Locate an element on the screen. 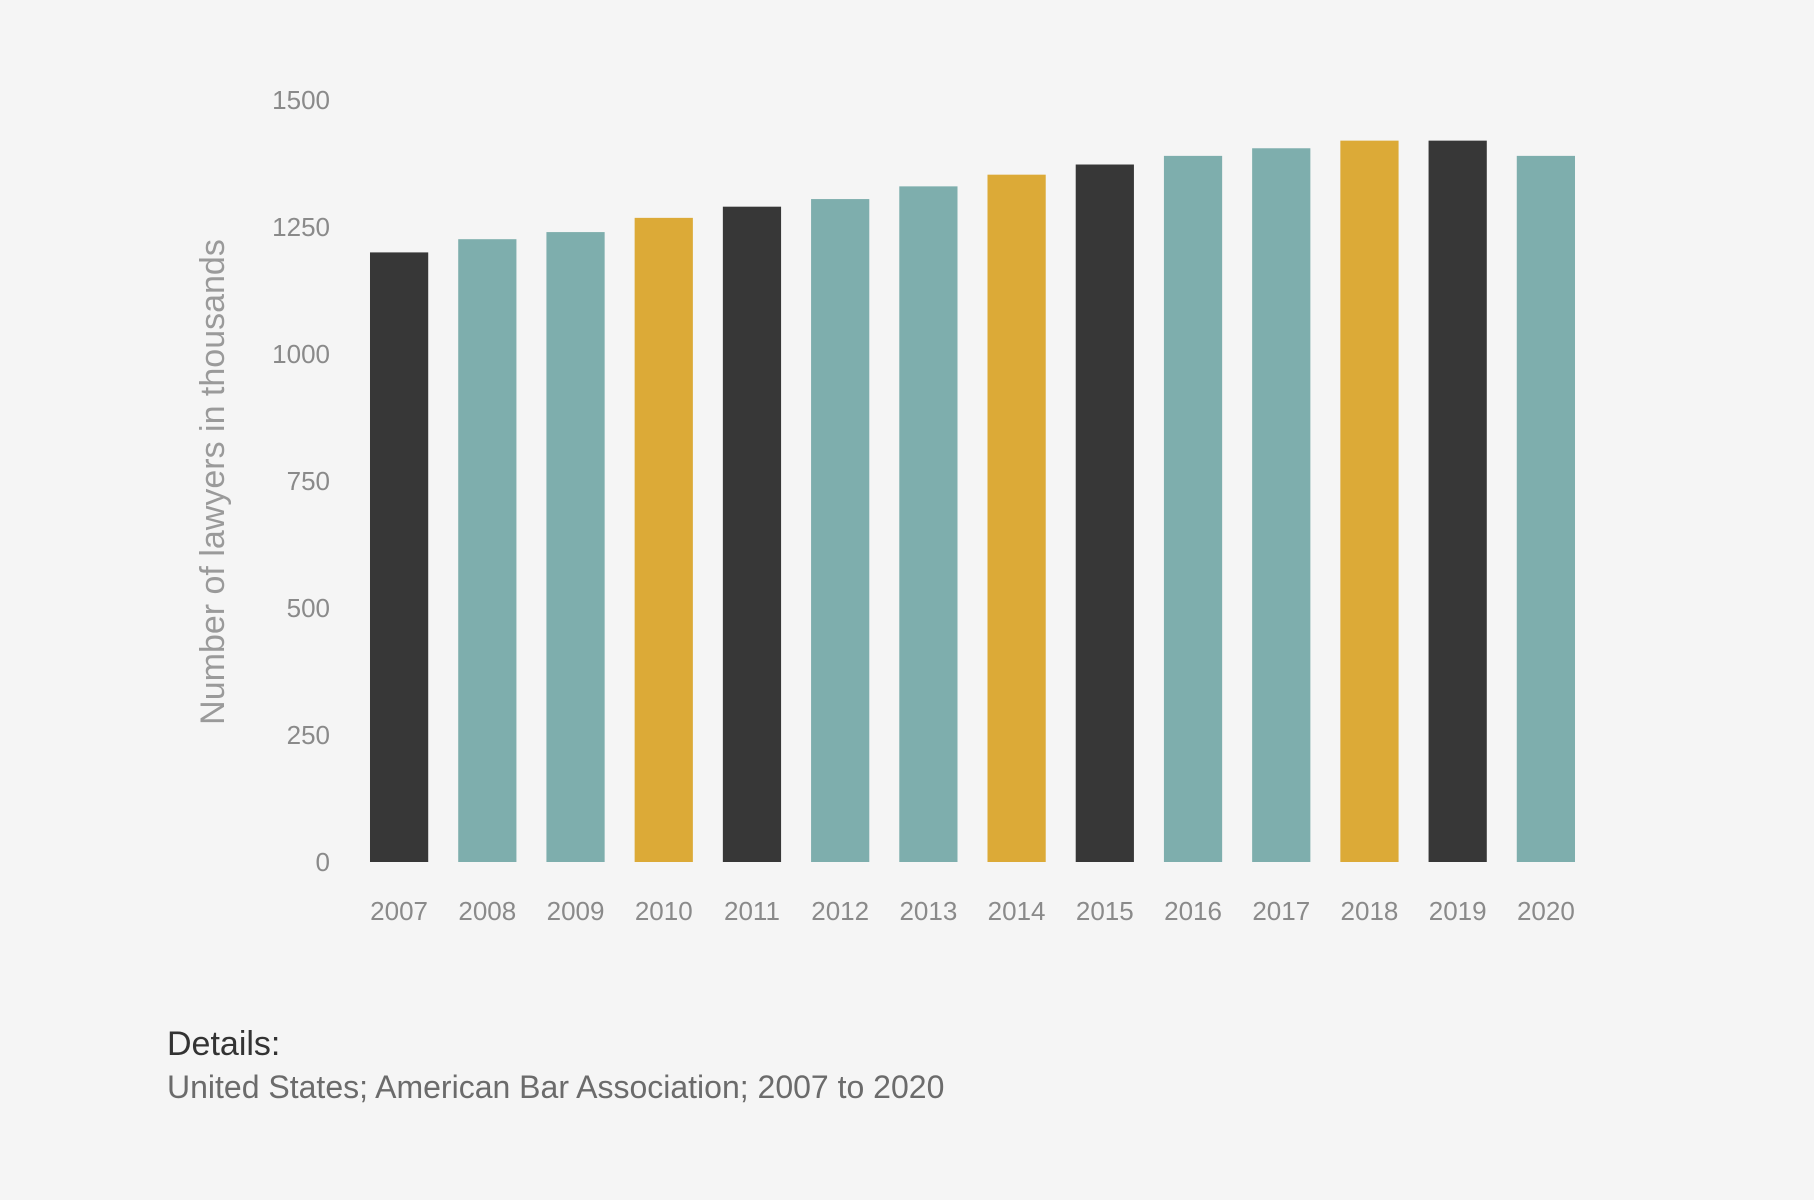  bar-2014 is located at coordinates (1016, 518).